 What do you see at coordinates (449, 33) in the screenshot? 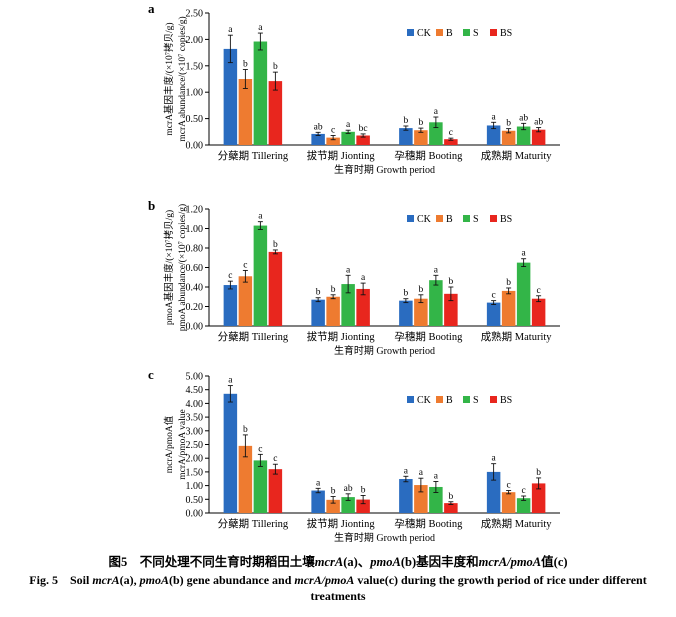
I see `legend-label-b: B` at bounding box center [449, 33].